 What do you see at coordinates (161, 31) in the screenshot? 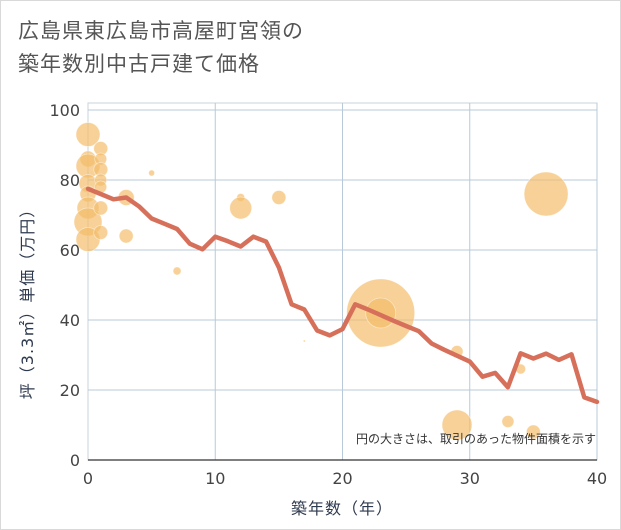
I see `title-line-1: 広島県東広島市高屋町宮領の` at bounding box center [161, 31].